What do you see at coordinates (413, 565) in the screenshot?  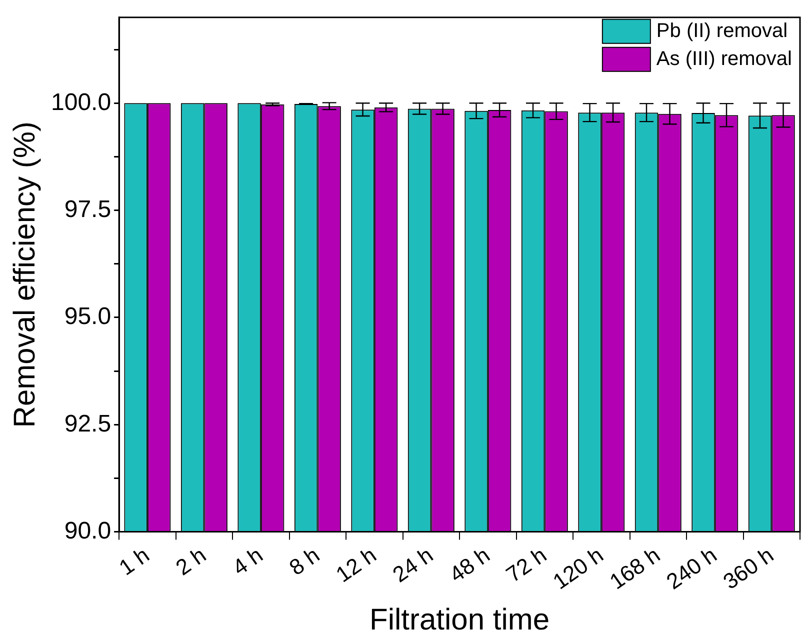 I see `x-tick-label: 24 h` at bounding box center [413, 565].